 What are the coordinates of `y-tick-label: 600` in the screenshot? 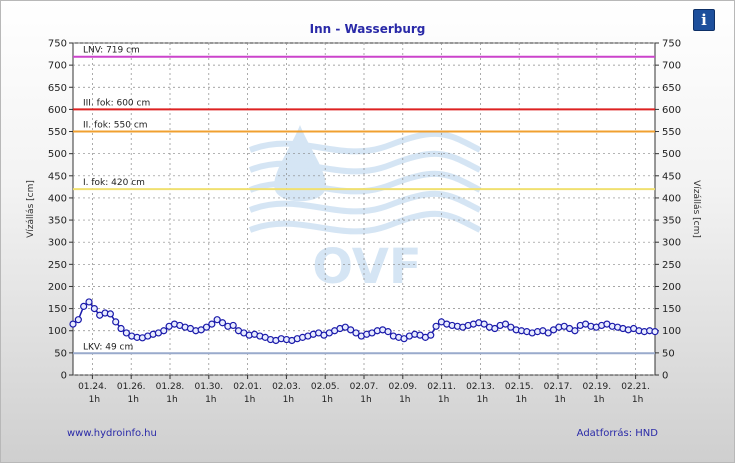 It's located at (57, 110).